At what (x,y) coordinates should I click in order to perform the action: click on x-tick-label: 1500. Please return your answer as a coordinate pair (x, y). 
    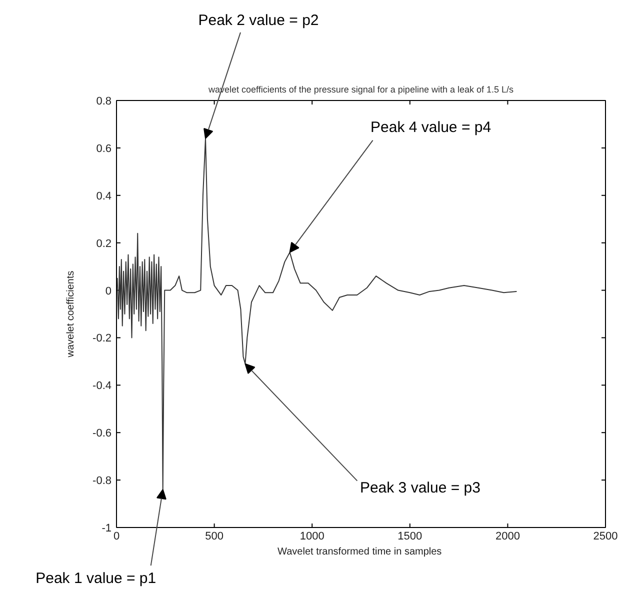
    Looking at the image, I should click on (410, 536).